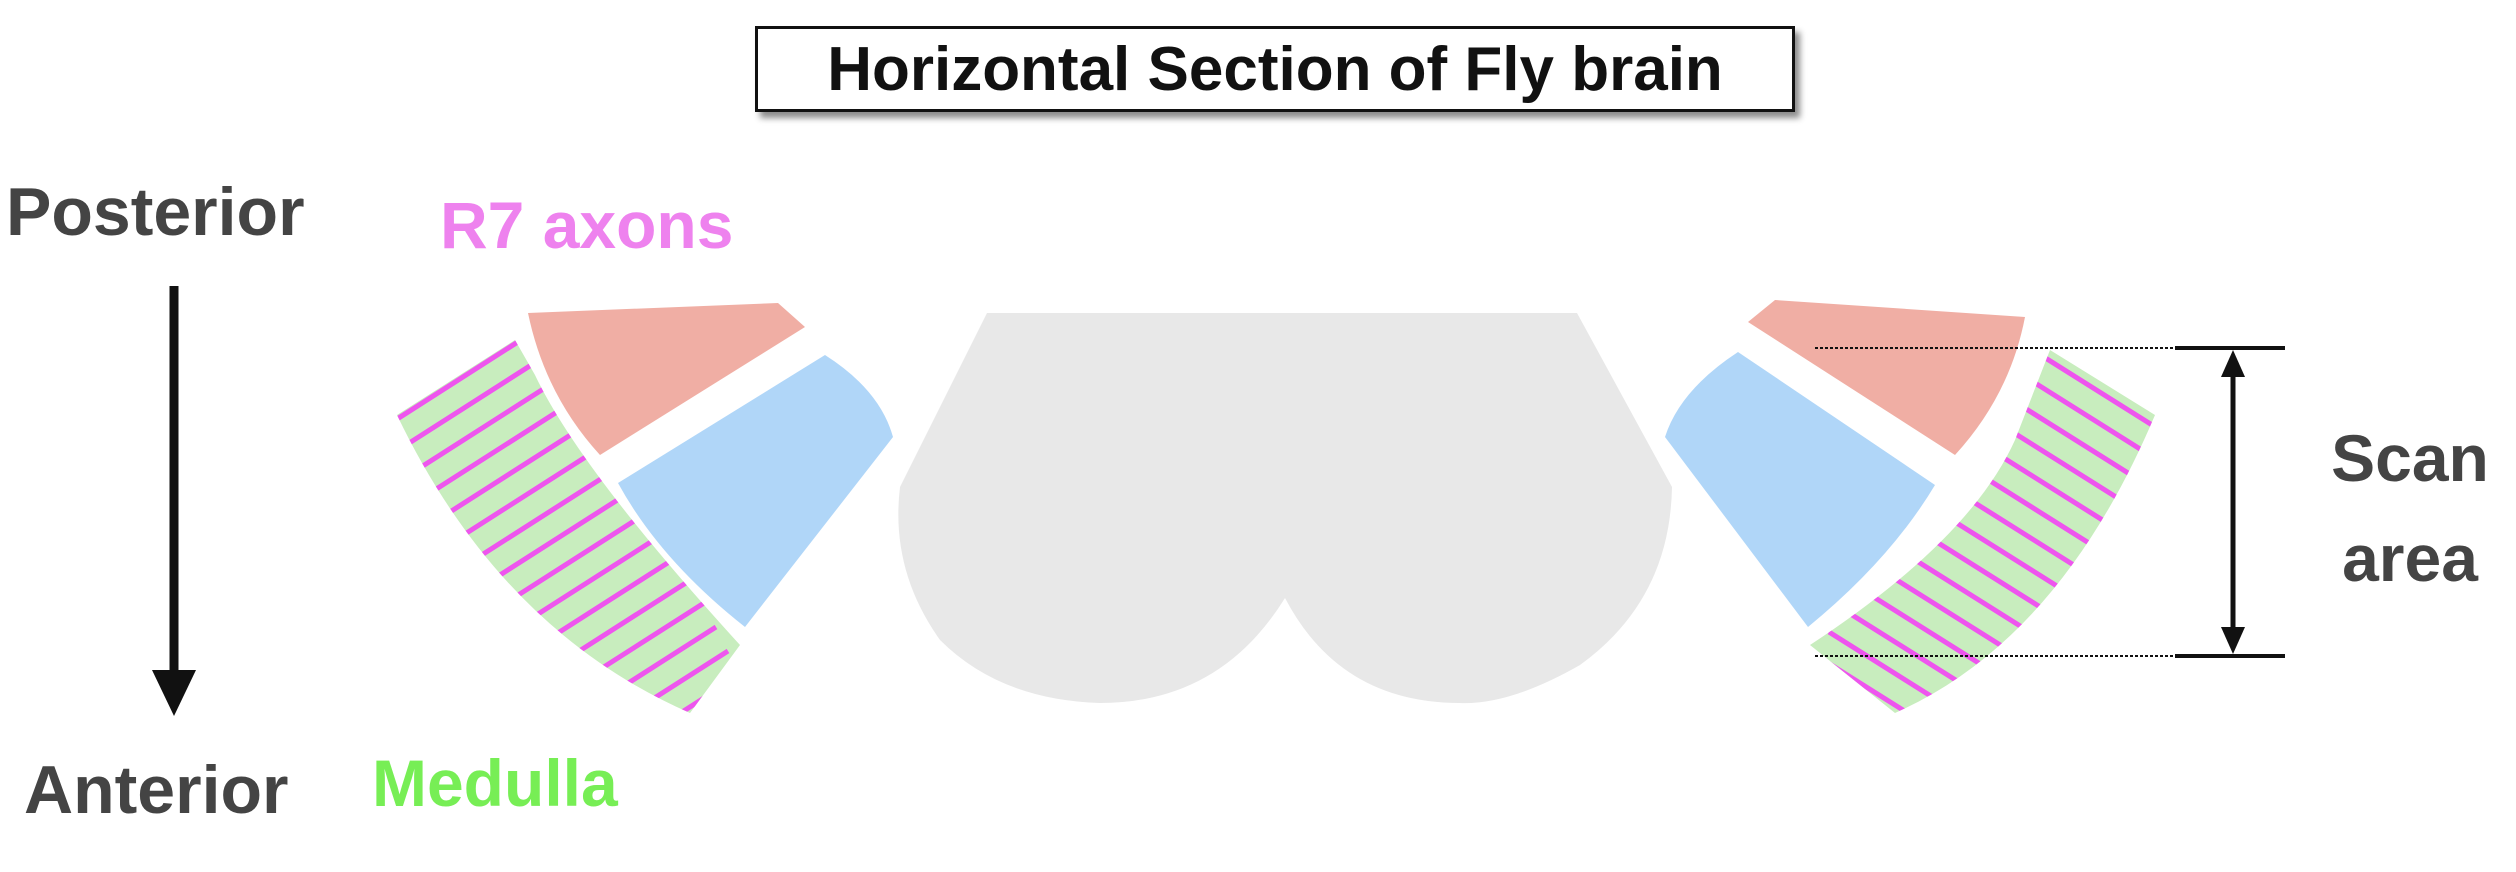  I want to click on scan-arrow-top-head, so click(2233, 363).